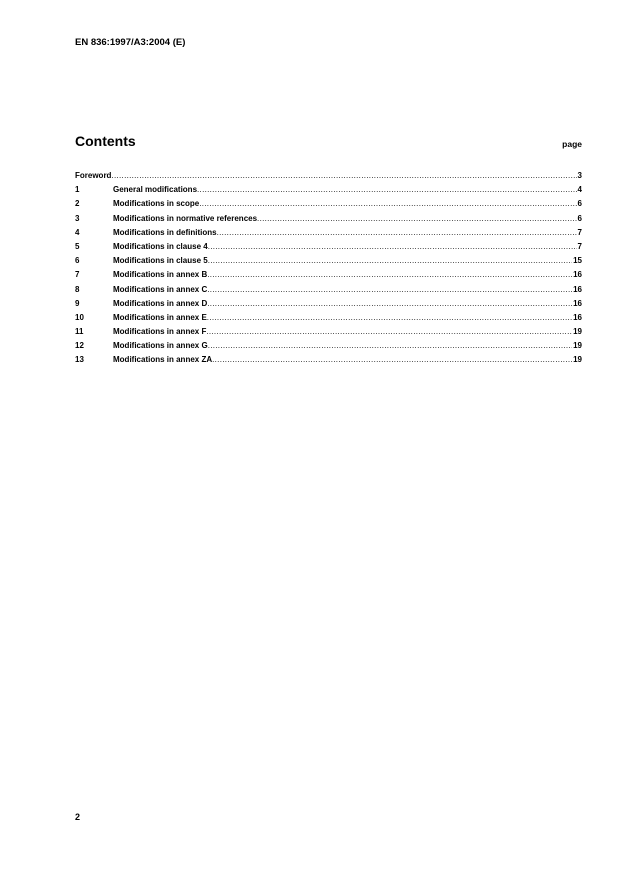 The width and height of the screenshot is (619, 877). What do you see at coordinates (77, 289) in the screenshot?
I see `toc-entry-number: 8` at bounding box center [77, 289].